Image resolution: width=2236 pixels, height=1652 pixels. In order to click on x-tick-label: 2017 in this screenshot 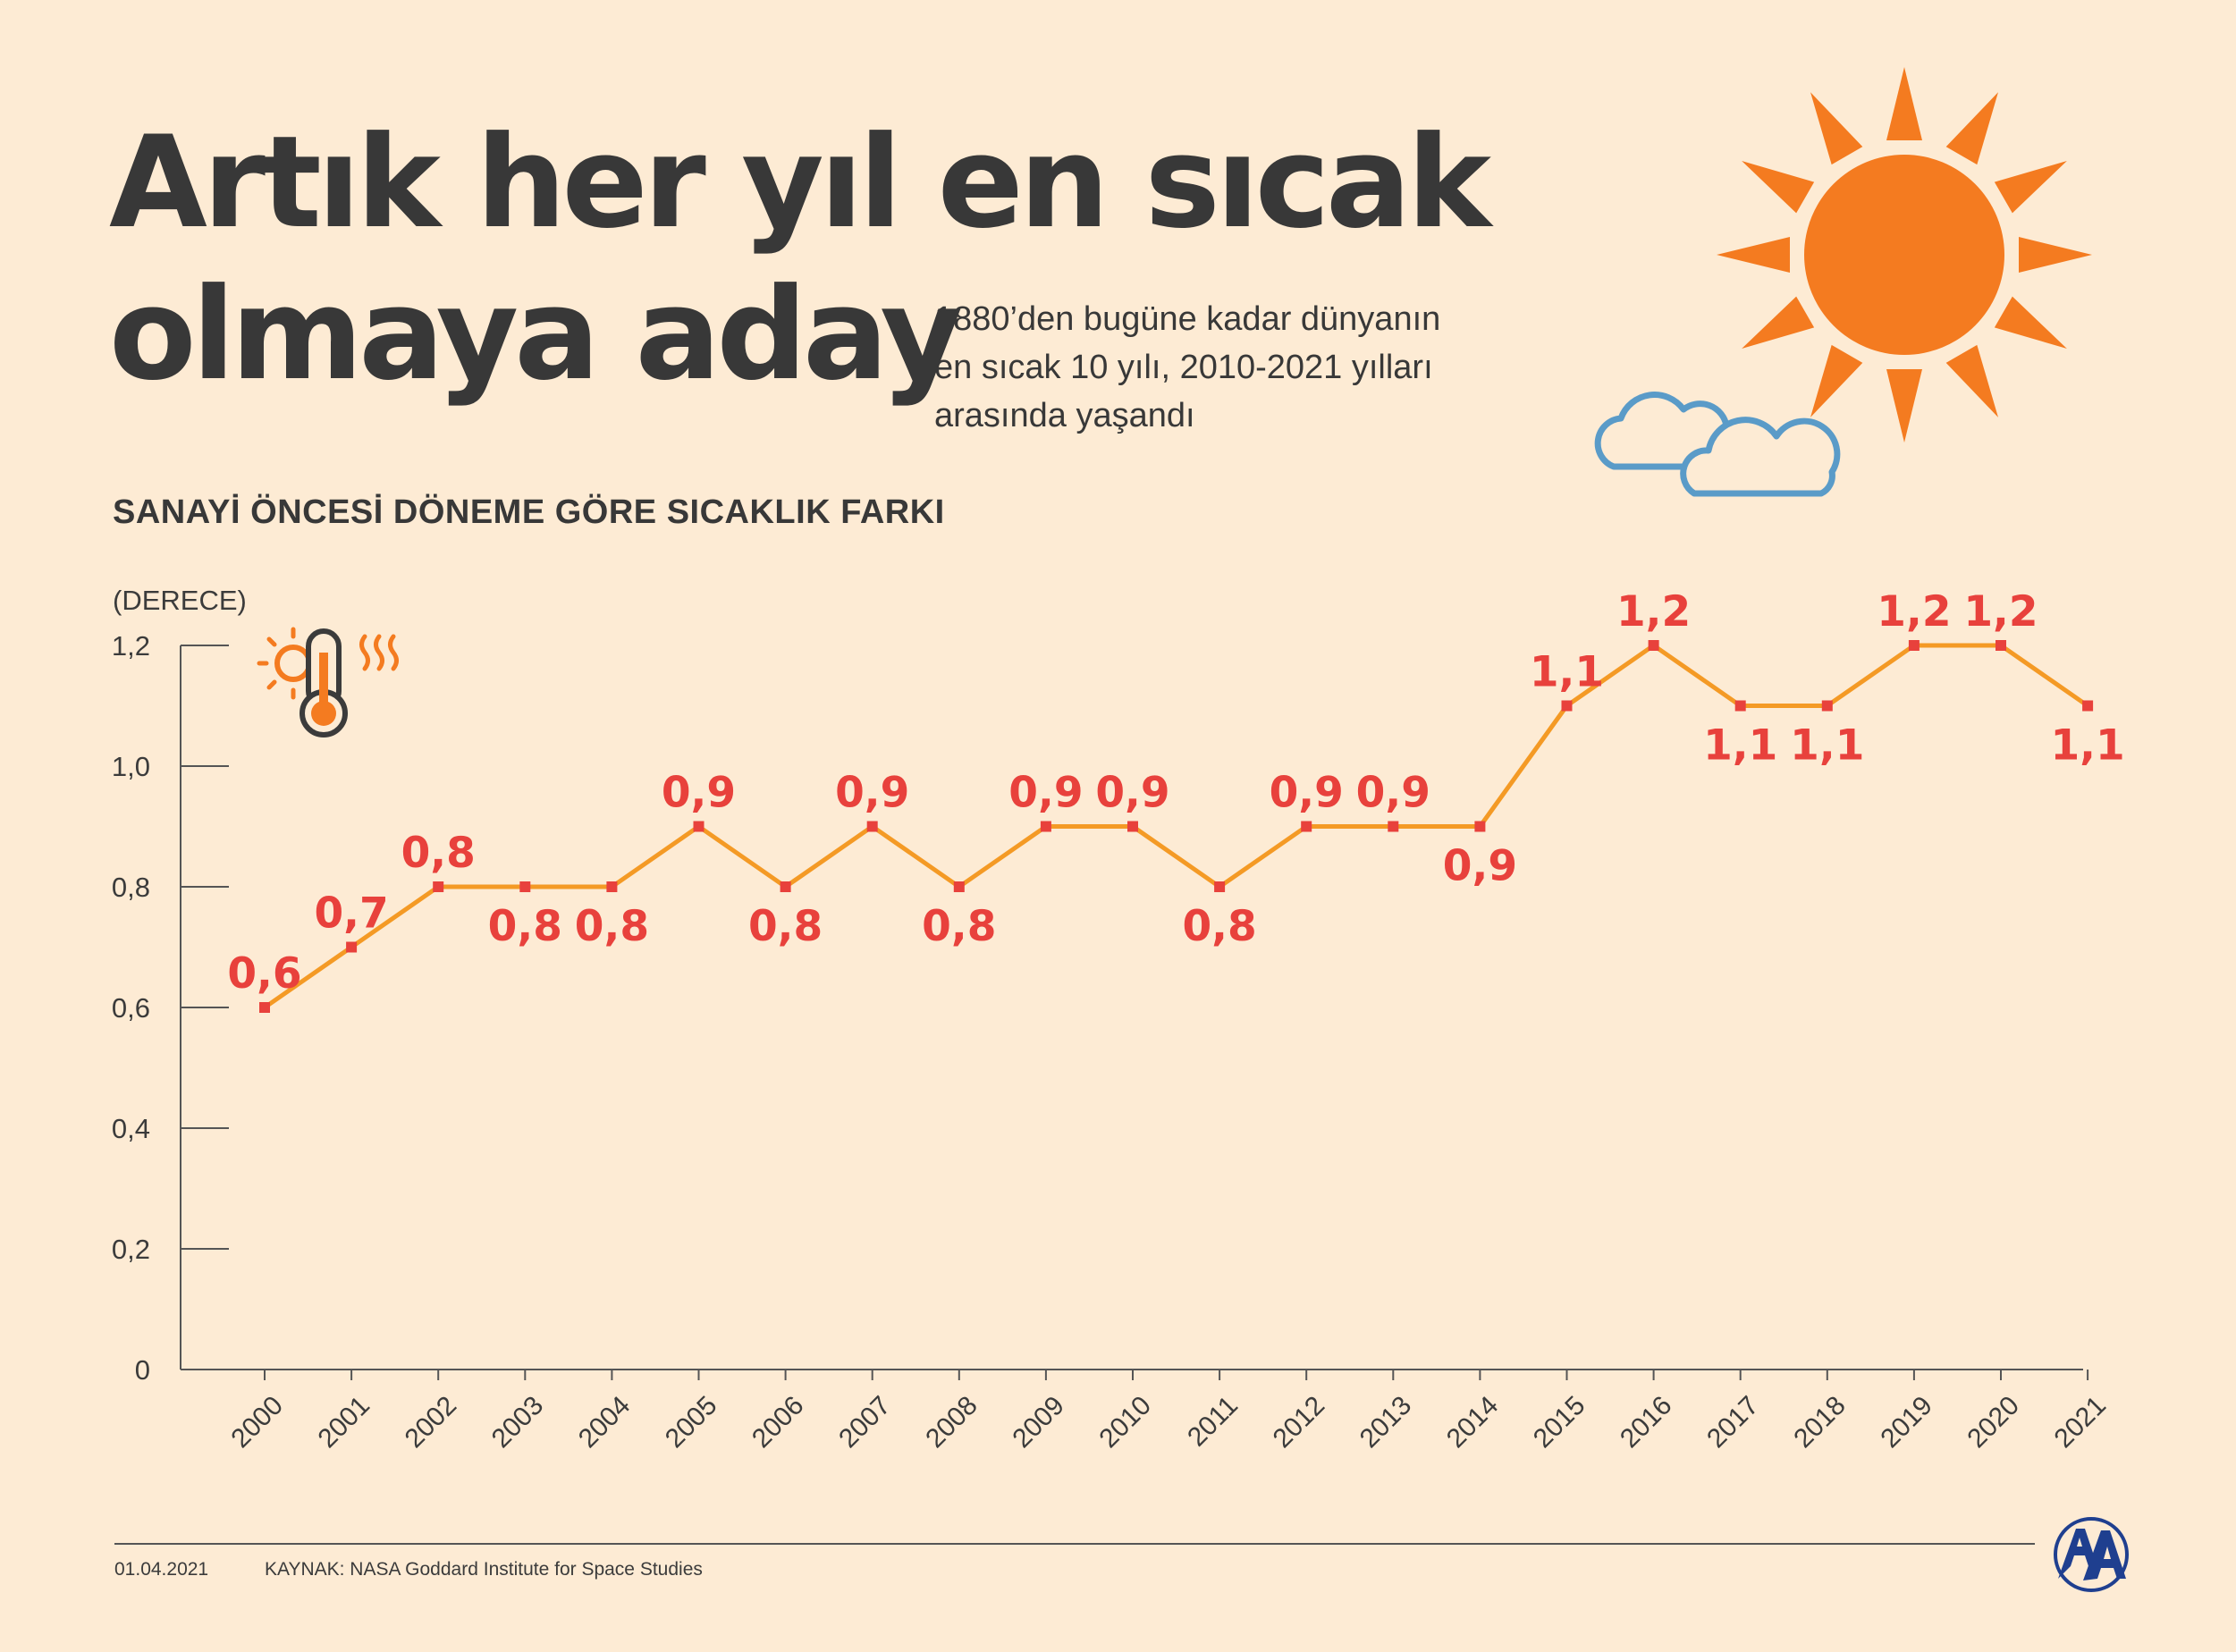, I will do `click(1733, 1422)`.